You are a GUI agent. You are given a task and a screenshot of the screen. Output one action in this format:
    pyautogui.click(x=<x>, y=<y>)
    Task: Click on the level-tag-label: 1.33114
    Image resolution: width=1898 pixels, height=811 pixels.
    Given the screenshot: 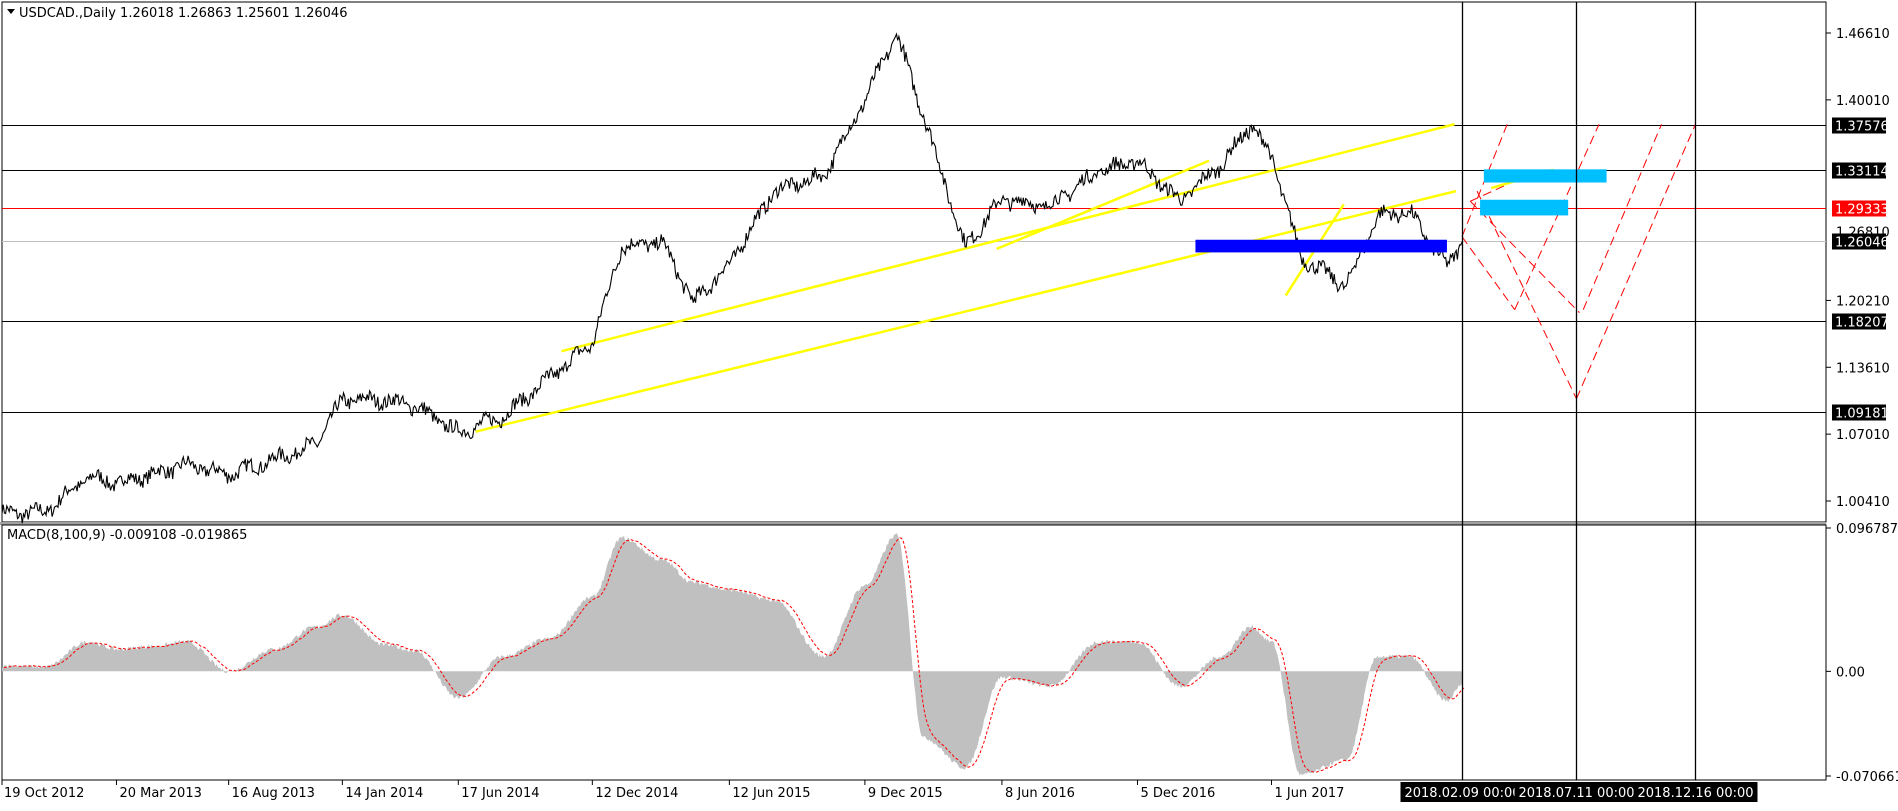 What is the action you would take?
    pyautogui.click(x=1862, y=172)
    